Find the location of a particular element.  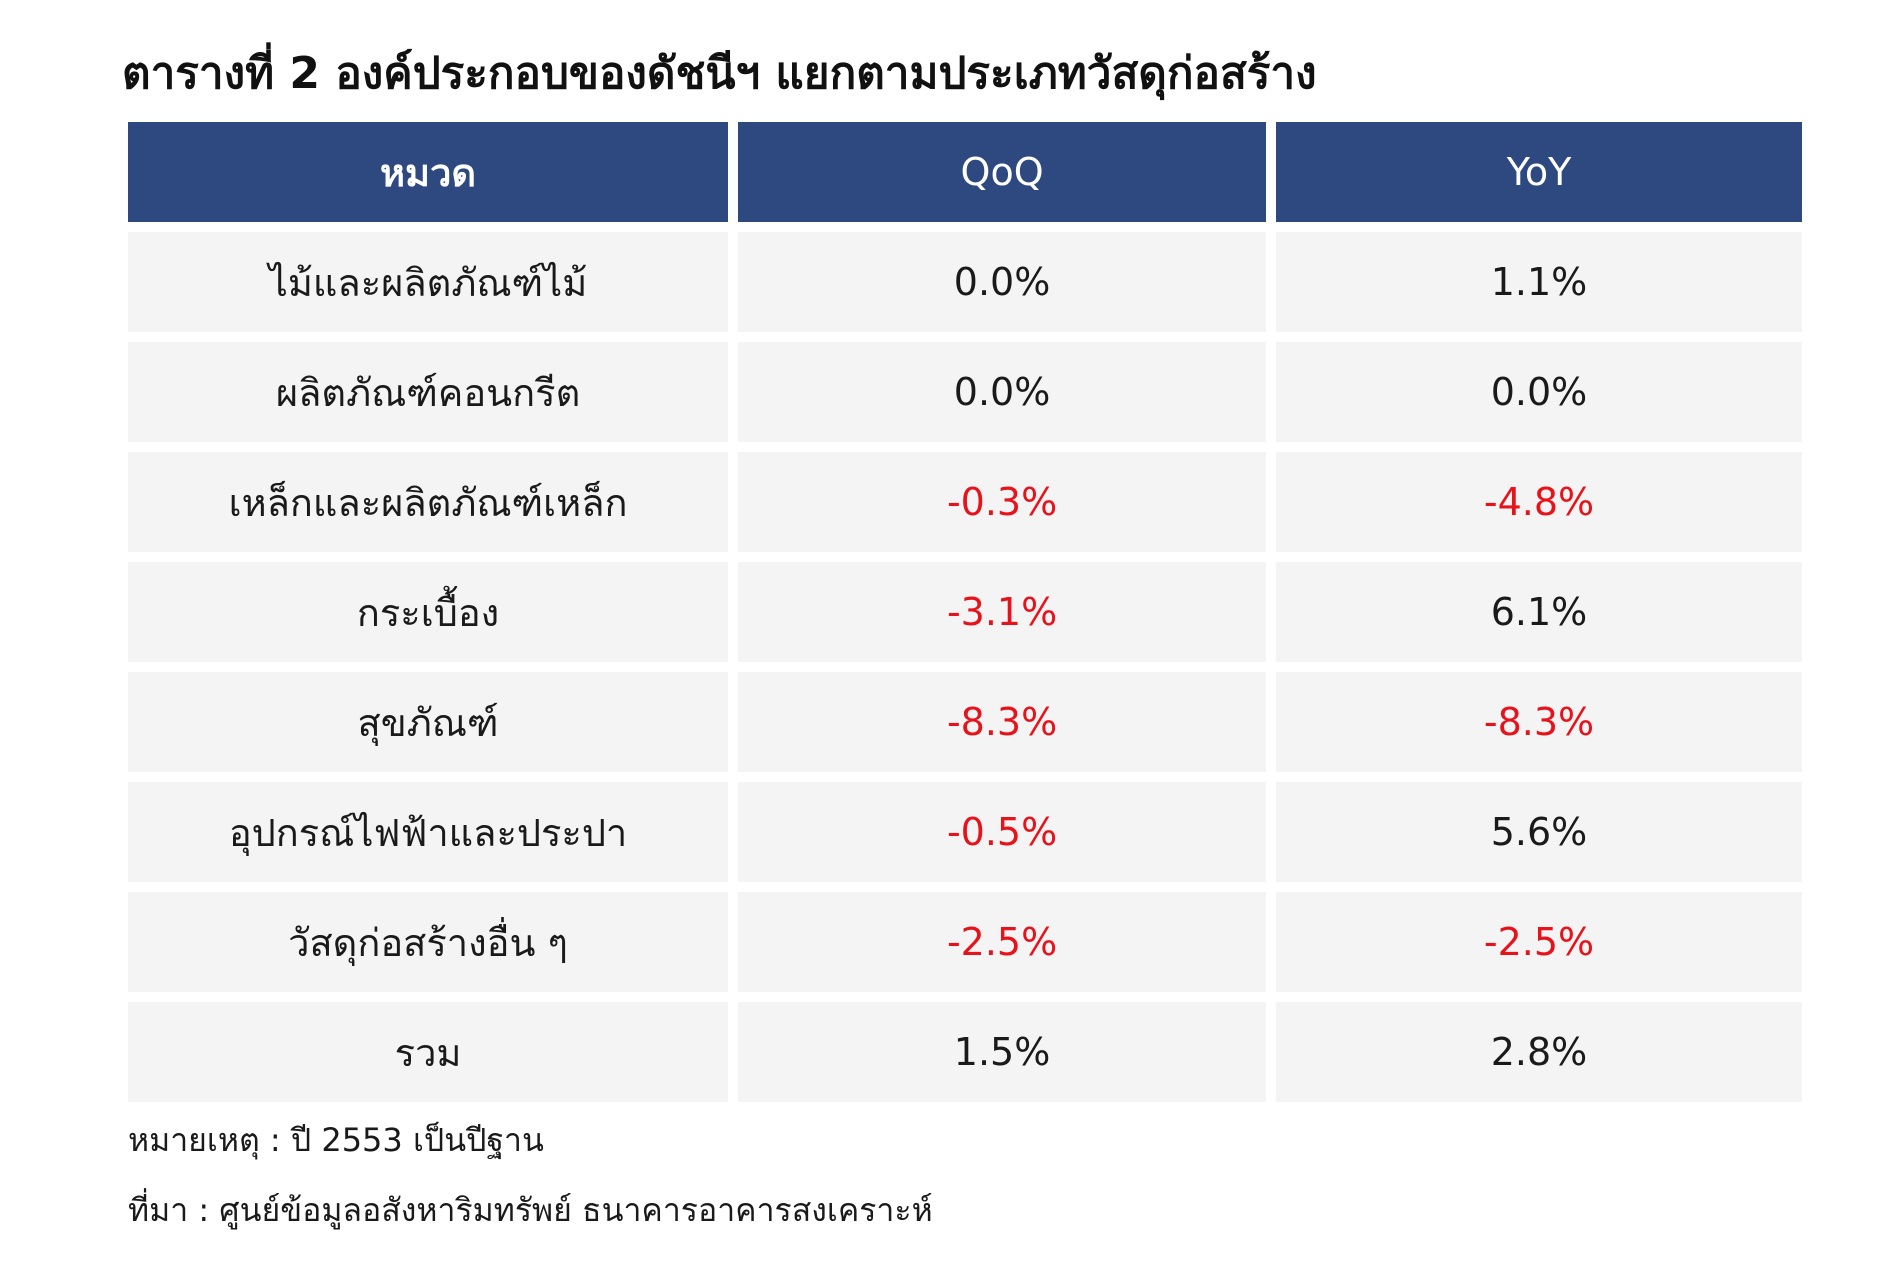

category-cell: กระเบื้อง is located at coordinates (428, 612).